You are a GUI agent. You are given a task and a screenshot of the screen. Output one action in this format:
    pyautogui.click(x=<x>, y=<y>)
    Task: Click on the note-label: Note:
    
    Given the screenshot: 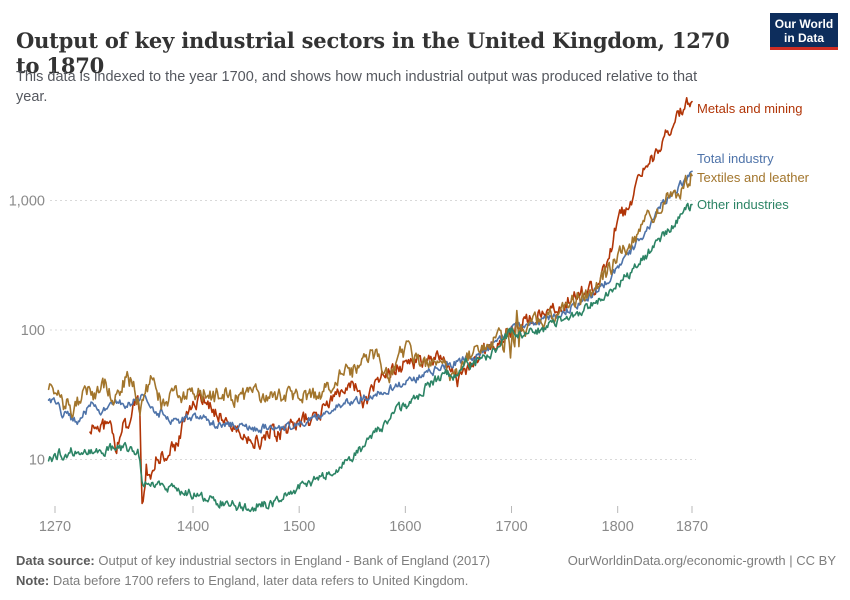 What is the action you would take?
    pyautogui.click(x=33, y=580)
    